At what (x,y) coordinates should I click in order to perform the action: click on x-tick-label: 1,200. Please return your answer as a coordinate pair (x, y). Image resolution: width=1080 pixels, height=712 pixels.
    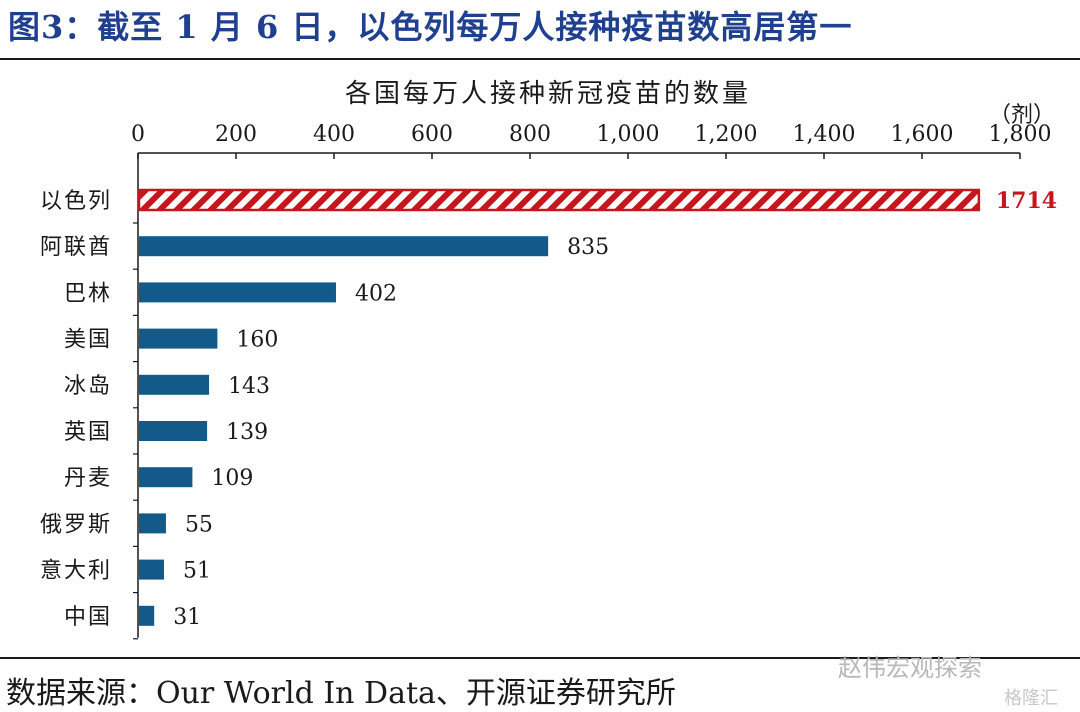
    Looking at the image, I should click on (726, 134).